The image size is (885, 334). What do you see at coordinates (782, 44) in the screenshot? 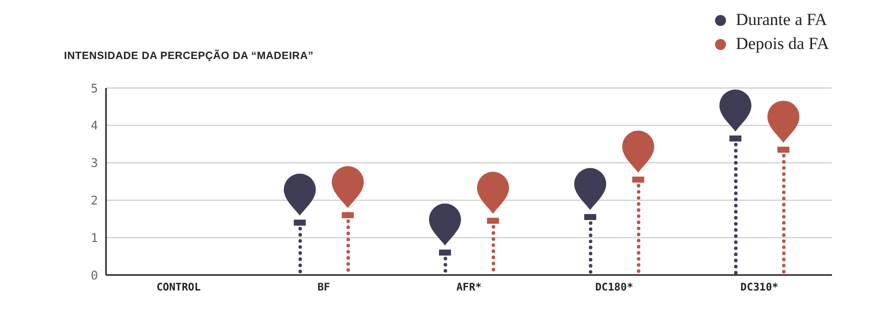
I see `legend-label: Depois da FA` at bounding box center [782, 44].